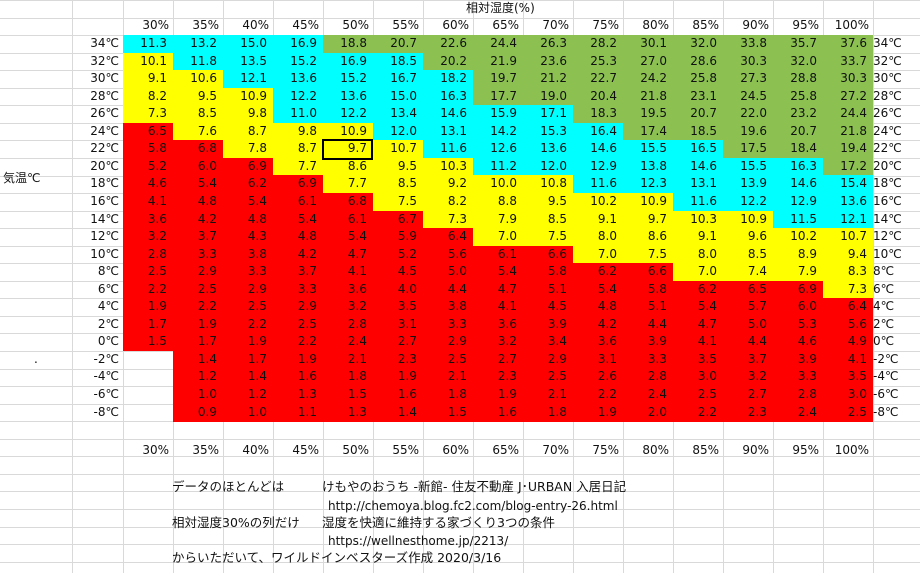  What do you see at coordinates (198, 61) in the screenshot?
I see `table-cell: 11.8` at bounding box center [198, 61].